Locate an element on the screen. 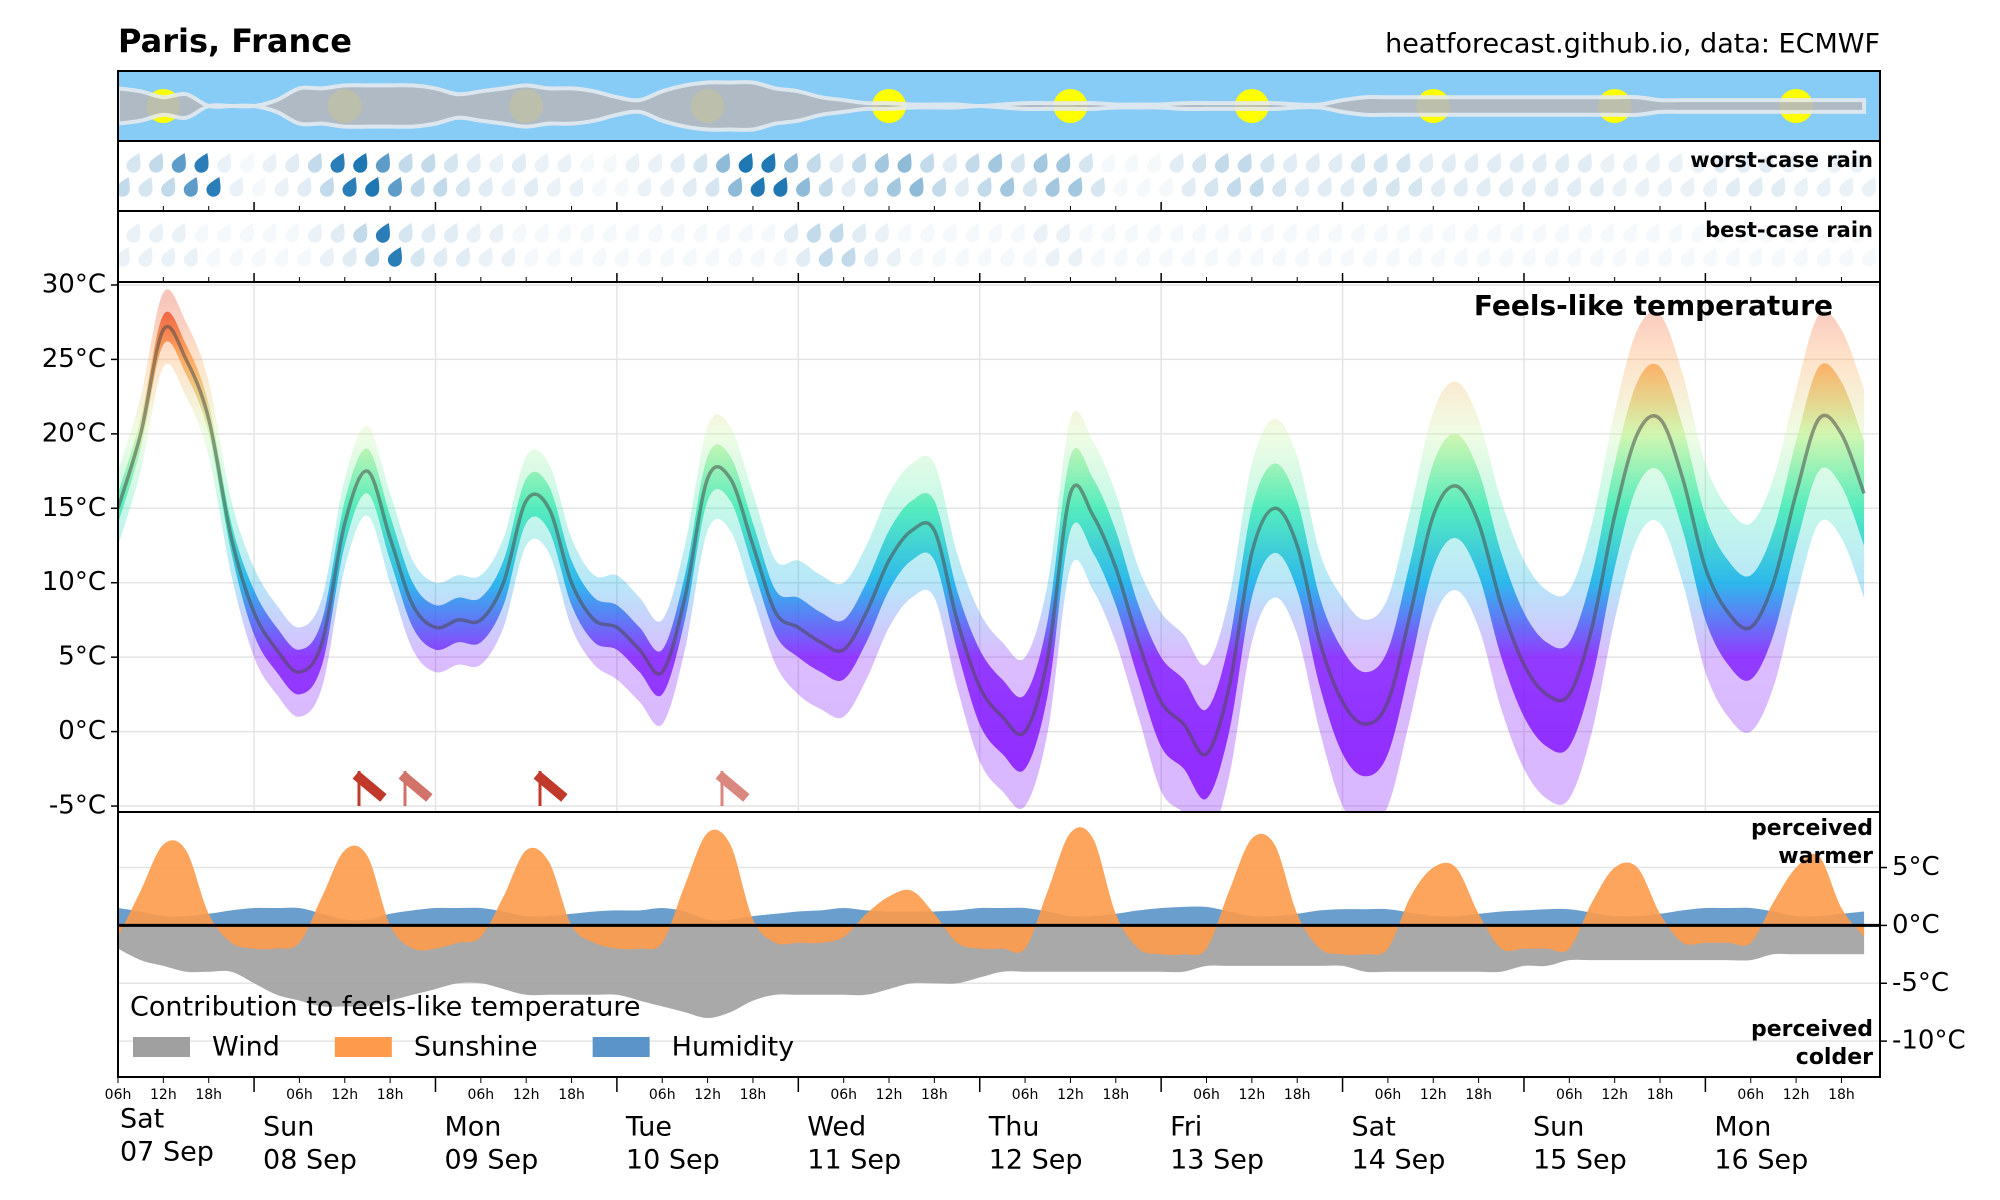  day-name: Tue is located at coordinates (648, 1127).